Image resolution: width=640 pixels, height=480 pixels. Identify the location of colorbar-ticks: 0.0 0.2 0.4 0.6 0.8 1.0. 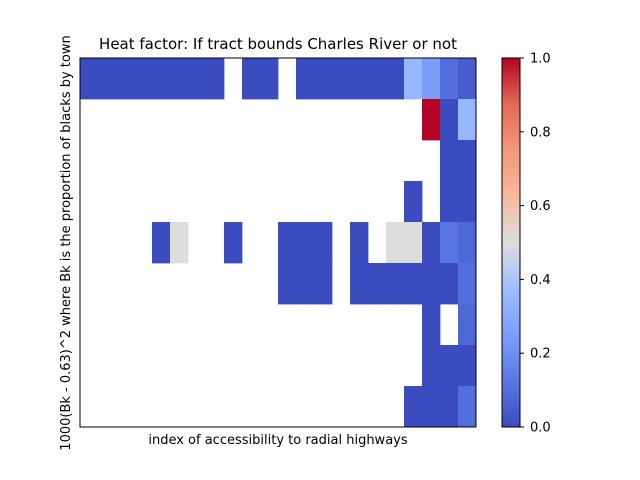
(535, 244).